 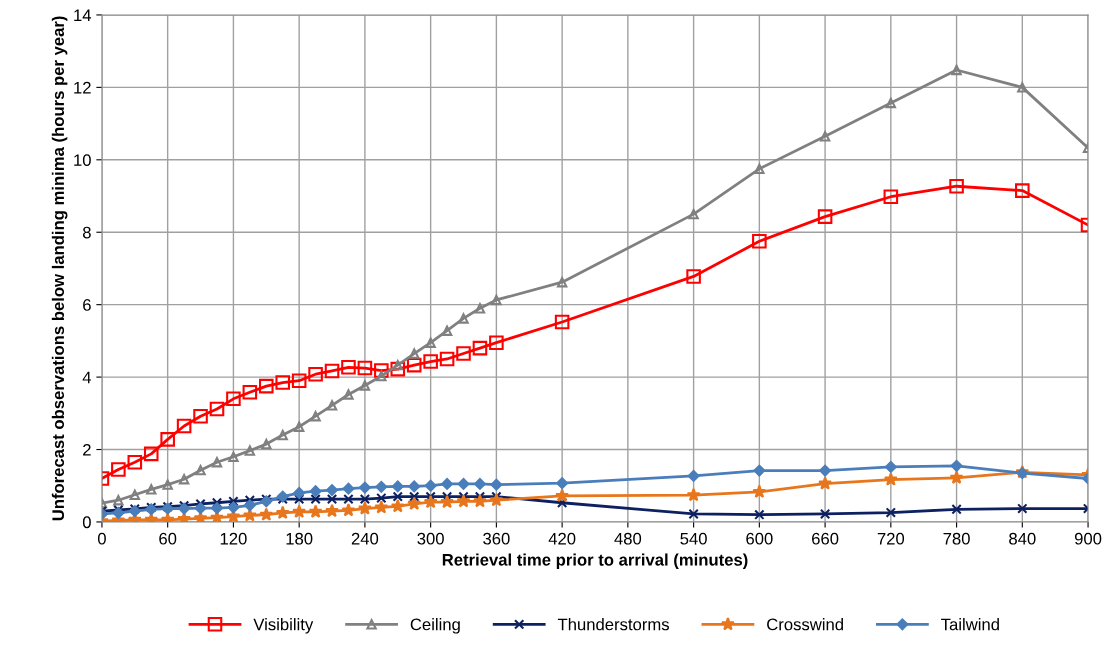 What do you see at coordinates (496, 538) in the screenshot?
I see `x-tick-label: 360` at bounding box center [496, 538].